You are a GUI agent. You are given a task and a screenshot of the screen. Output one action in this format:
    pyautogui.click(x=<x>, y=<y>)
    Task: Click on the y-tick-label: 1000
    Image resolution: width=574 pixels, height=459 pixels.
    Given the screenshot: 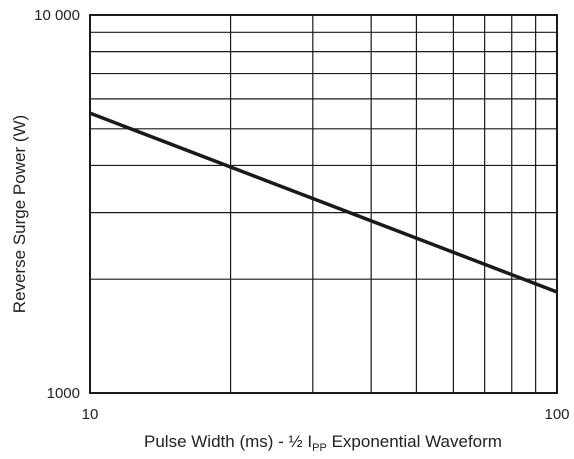 What is the action you would take?
    pyautogui.click(x=63, y=393)
    